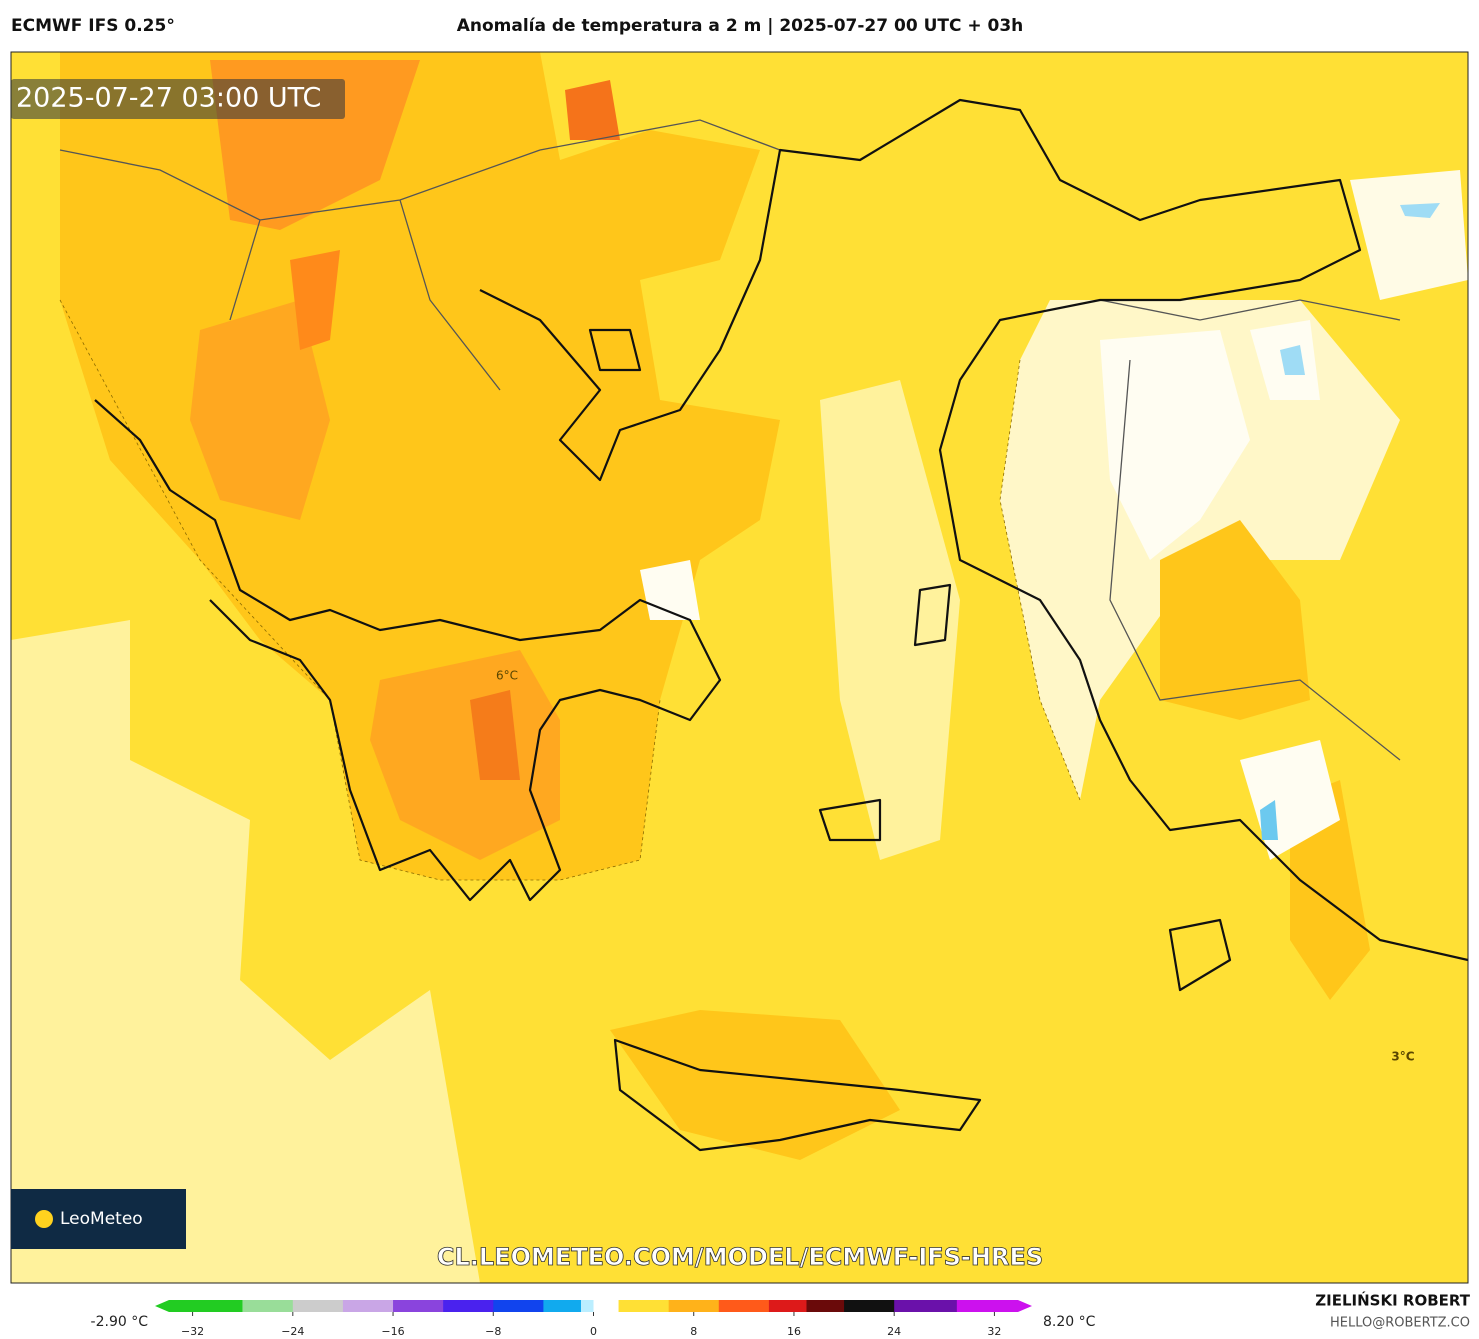 The image size is (1479, 1339). What do you see at coordinates (740, 1257) in the screenshot?
I see `watermark-url: CL.LEOMETEO.COM/MODEL/ECMWF-IFS-HRES` at bounding box center [740, 1257].